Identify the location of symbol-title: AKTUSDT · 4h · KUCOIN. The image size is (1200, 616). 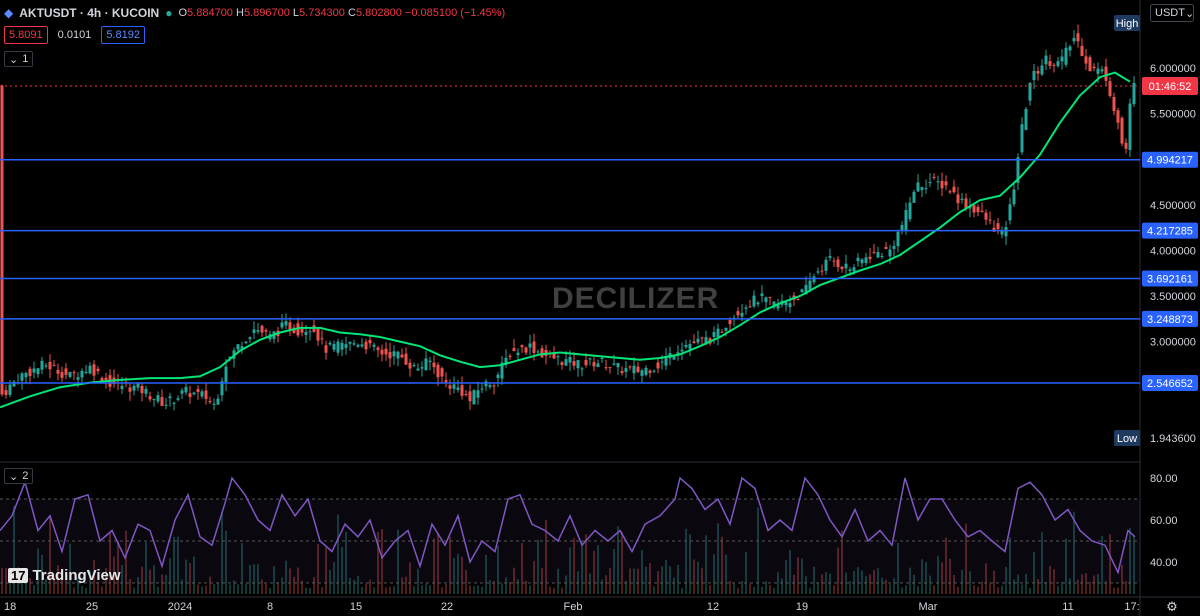
(89, 13).